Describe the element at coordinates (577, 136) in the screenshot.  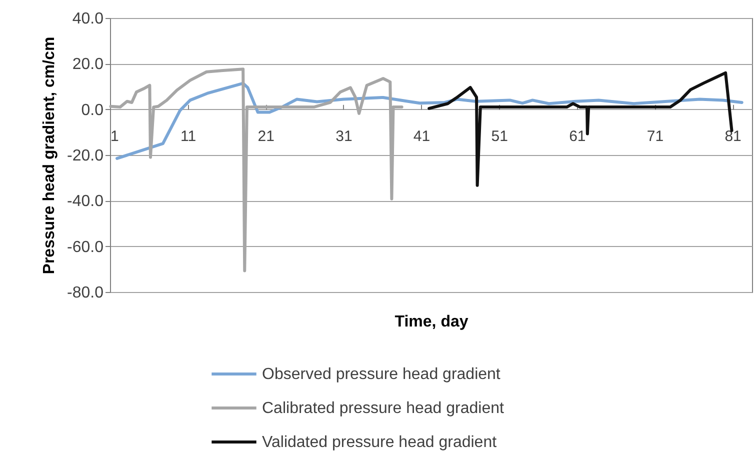
I see `x-tick-label: 61` at that location.